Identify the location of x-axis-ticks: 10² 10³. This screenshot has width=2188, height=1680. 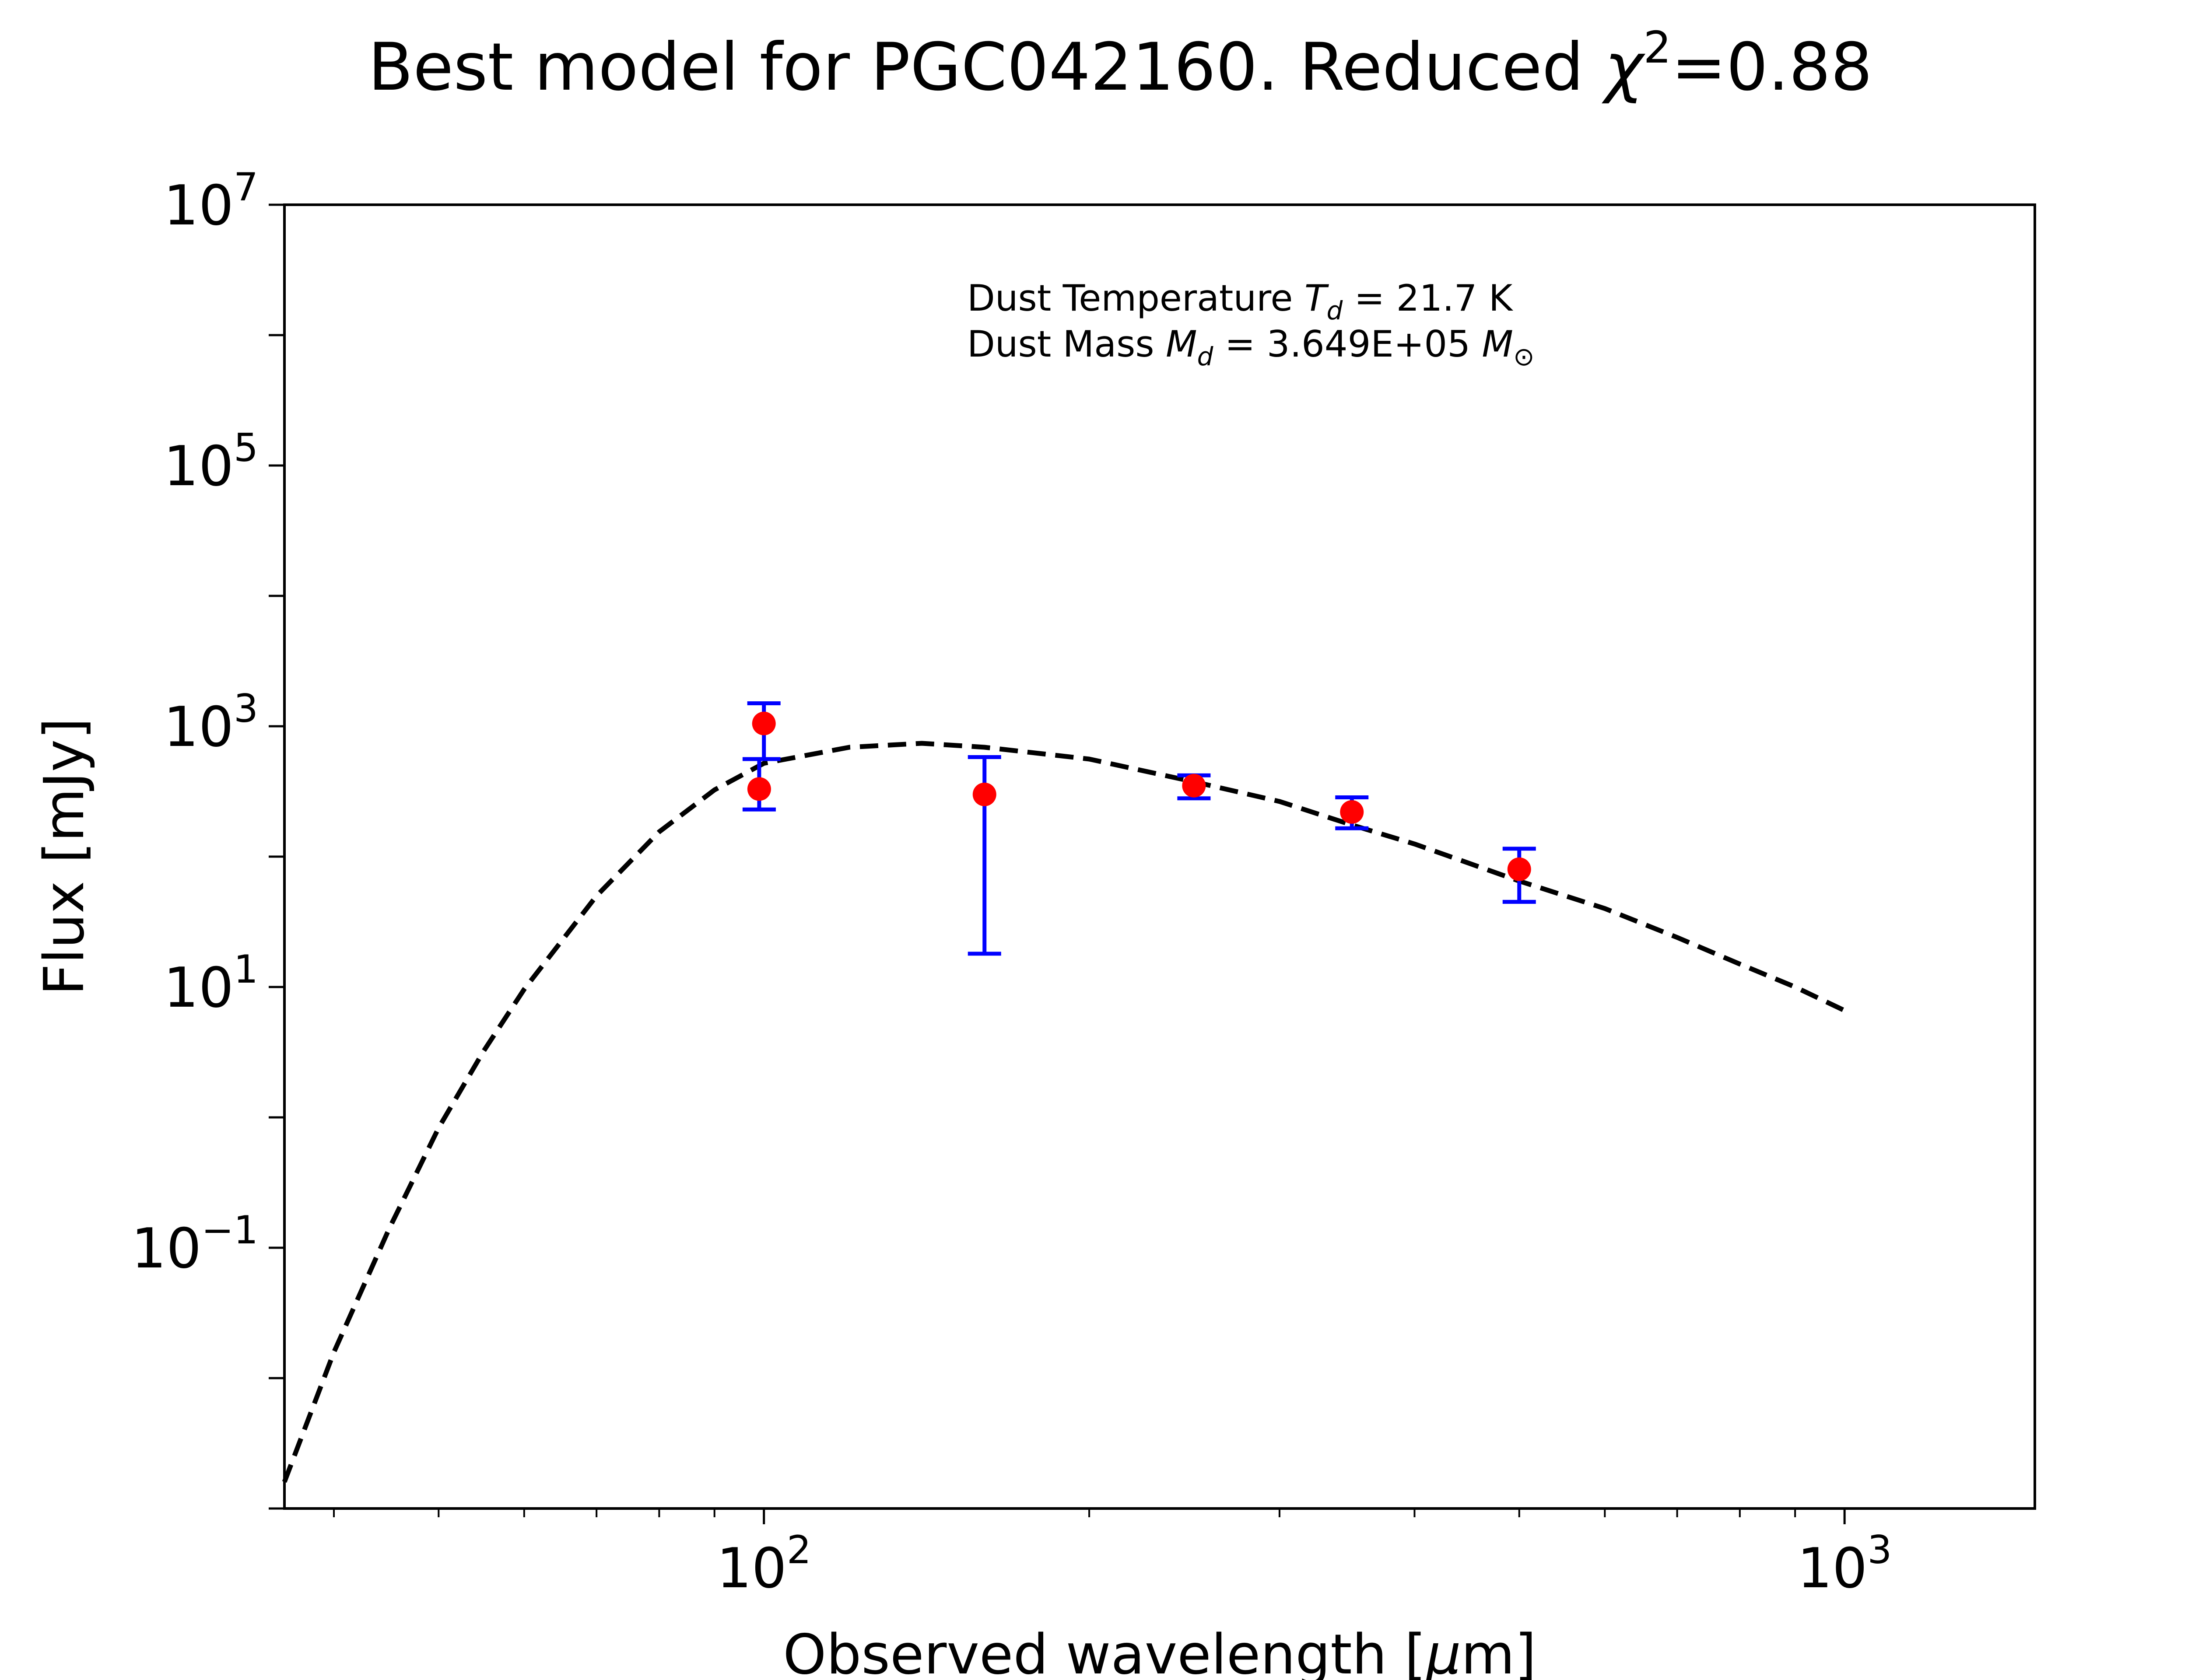
(1112, 1554).